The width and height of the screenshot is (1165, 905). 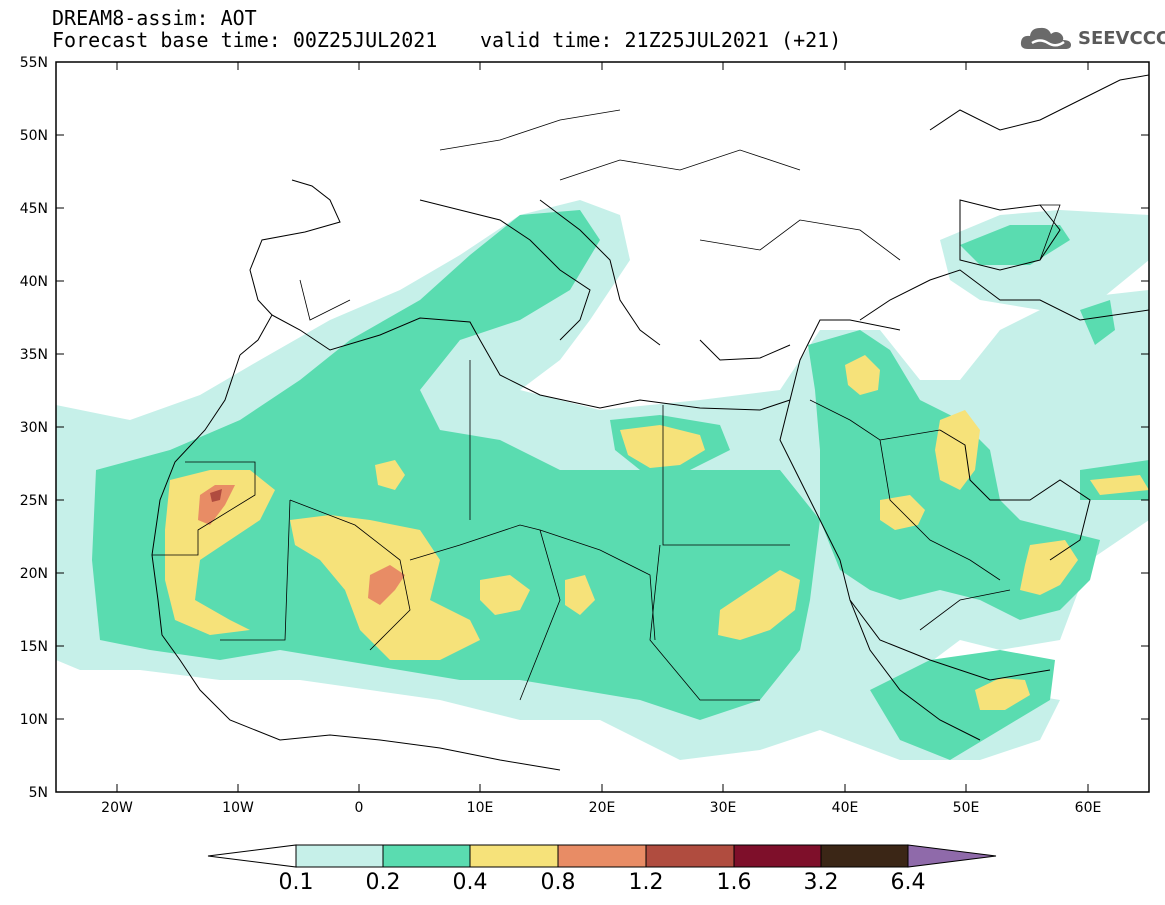 What do you see at coordinates (245, 40) in the screenshot?
I see `forecast-base-time: Forecast base time: 00Z25JUL2021` at bounding box center [245, 40].